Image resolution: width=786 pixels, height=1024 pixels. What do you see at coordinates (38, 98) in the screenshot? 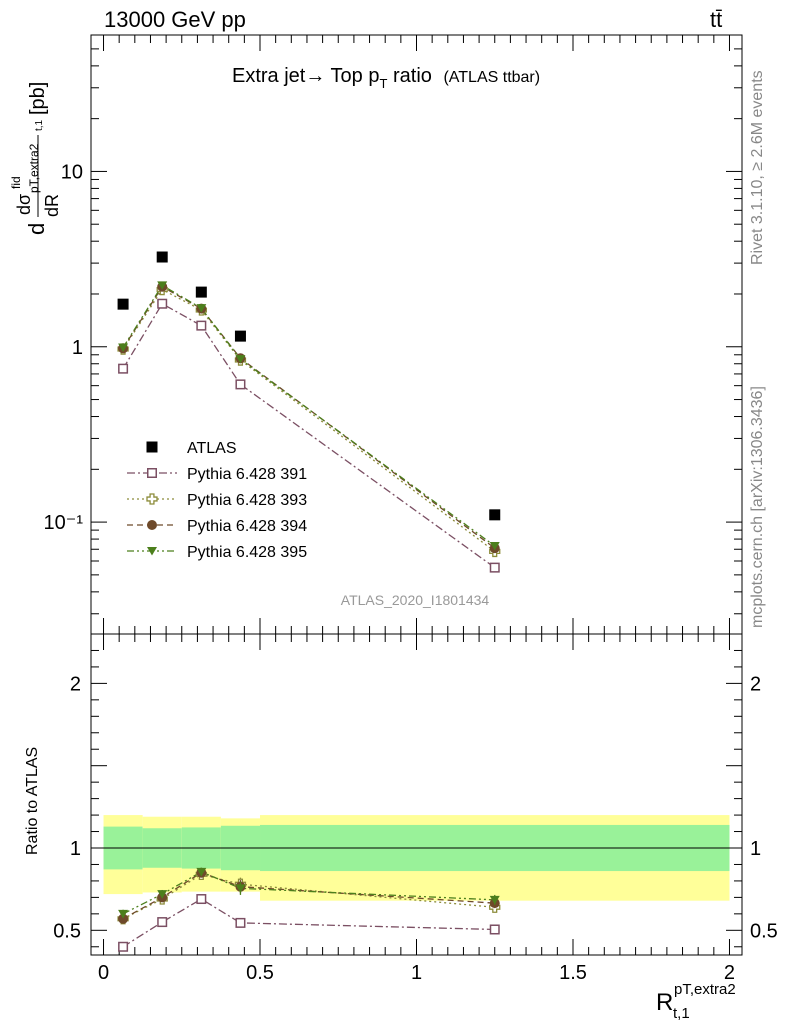
I see `svg-text: [pb]` at bounding box center [38, 98].